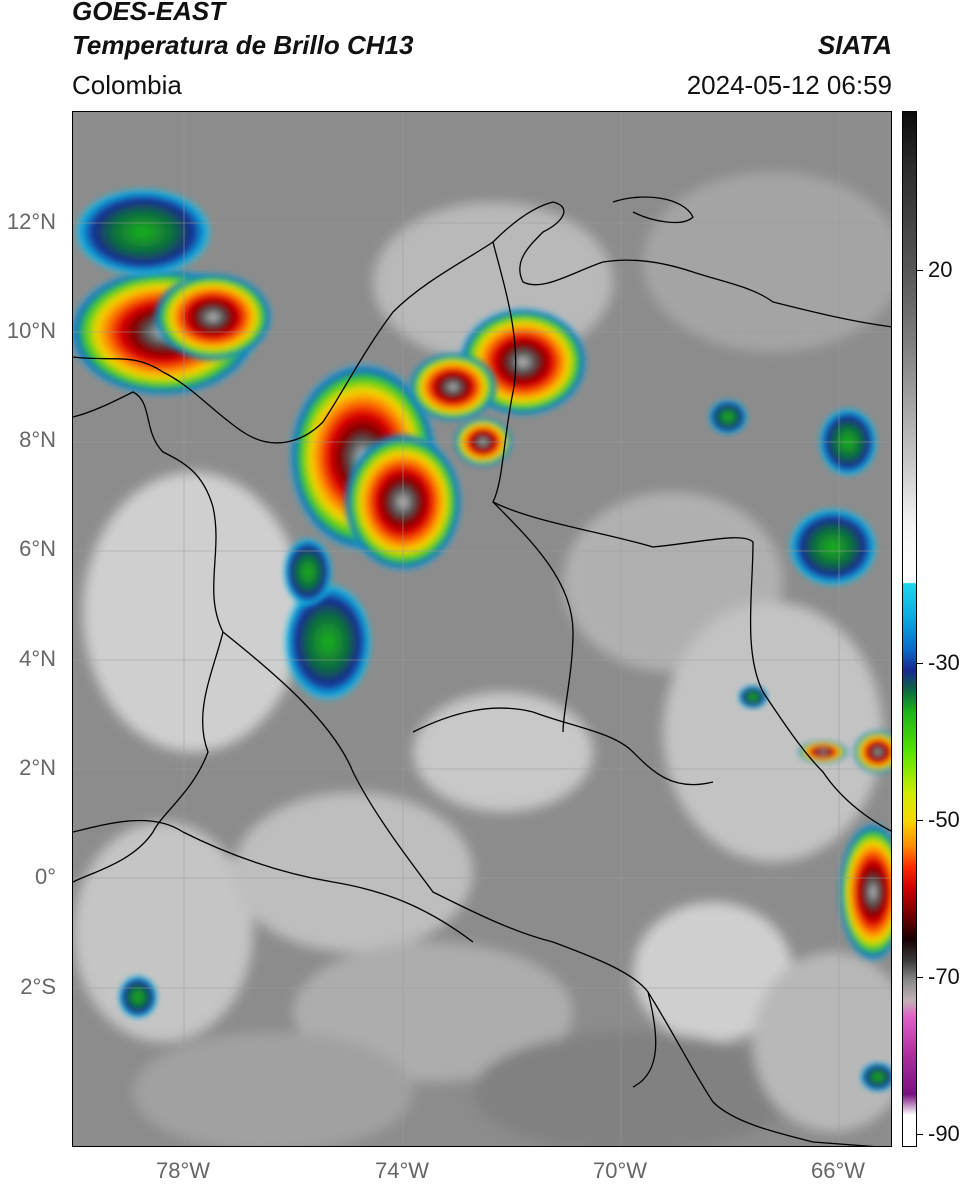 The image size is (966, 1190). What do you see at coordinates (37, 767) in the screenshot?
I see `lat-label: 2°N` at bounding box center [37, 767].